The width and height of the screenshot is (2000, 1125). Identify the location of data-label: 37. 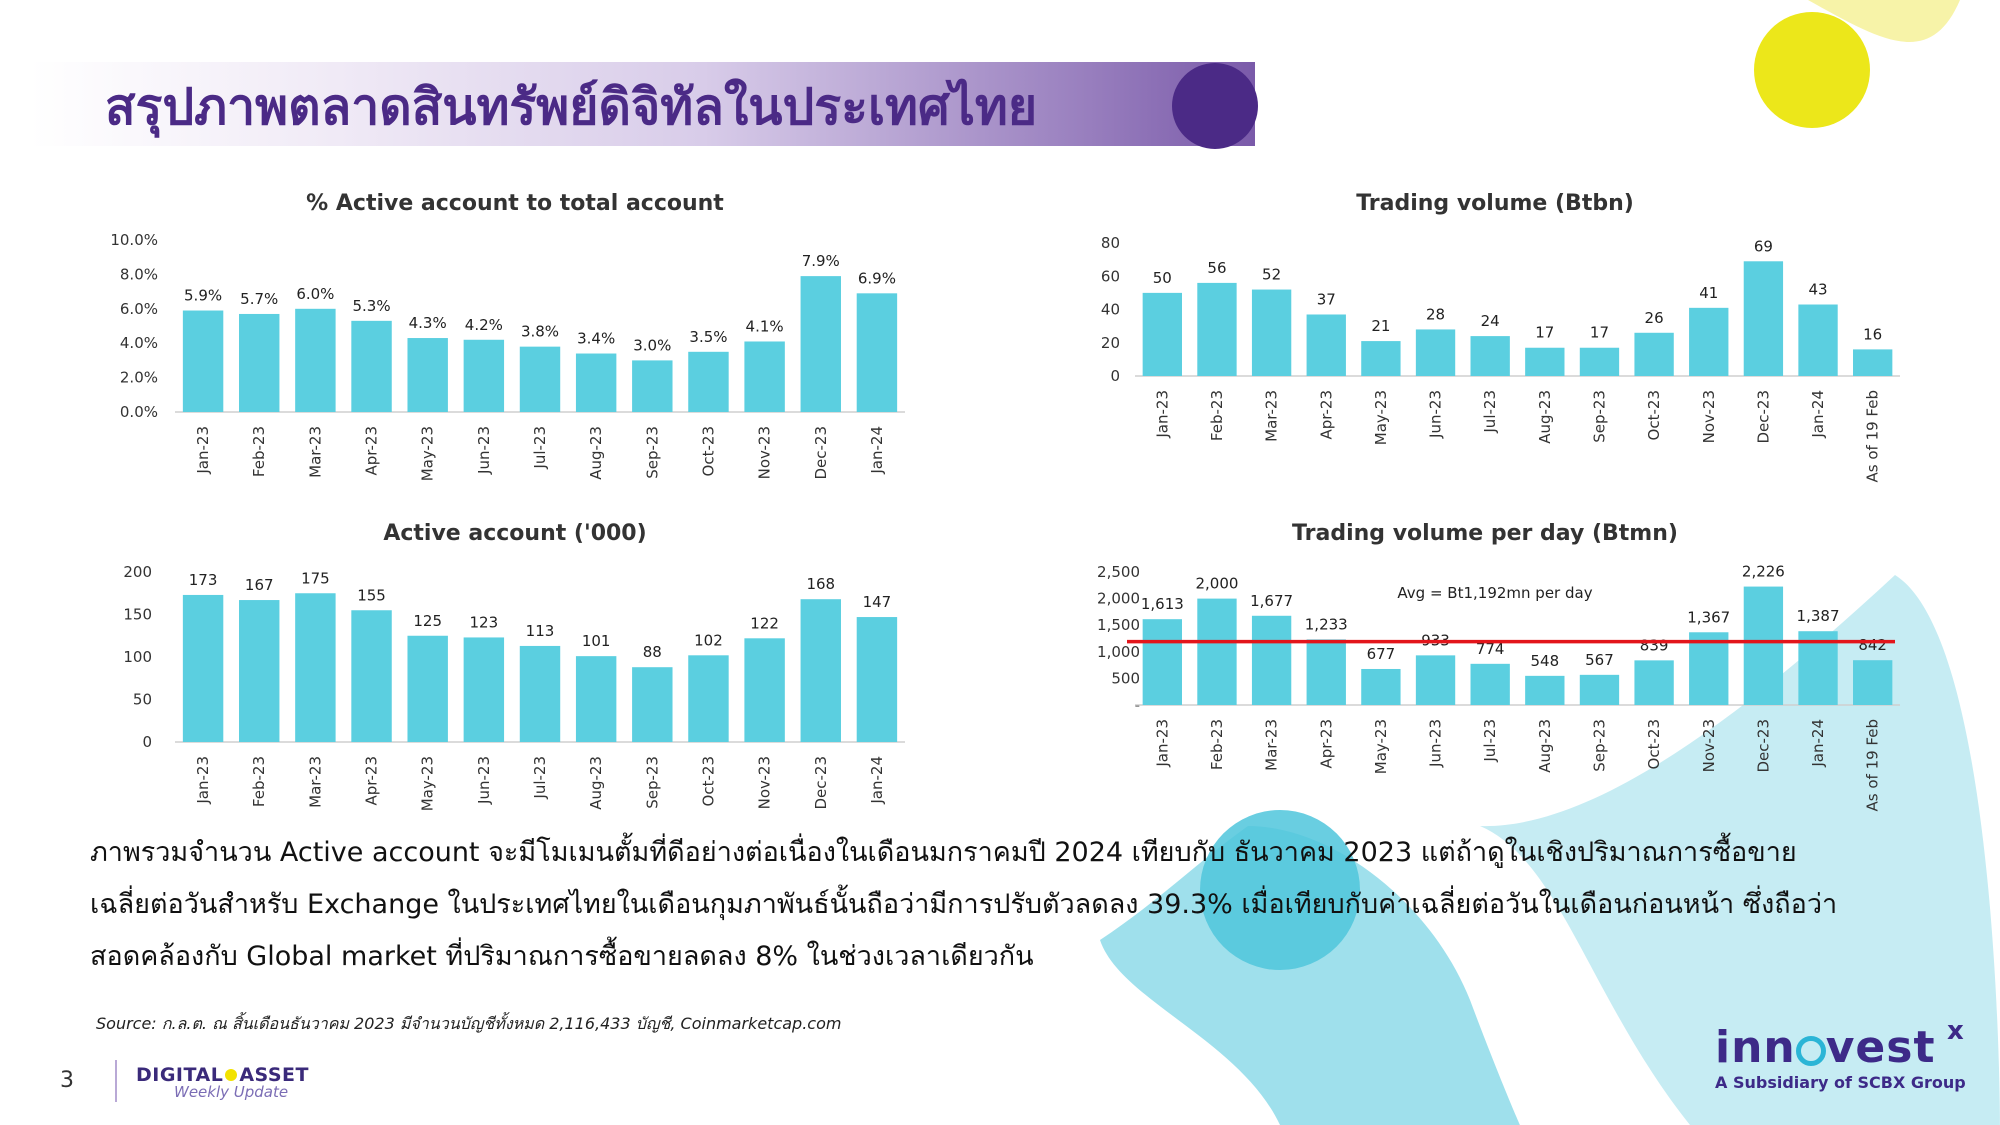
(1326, 299).